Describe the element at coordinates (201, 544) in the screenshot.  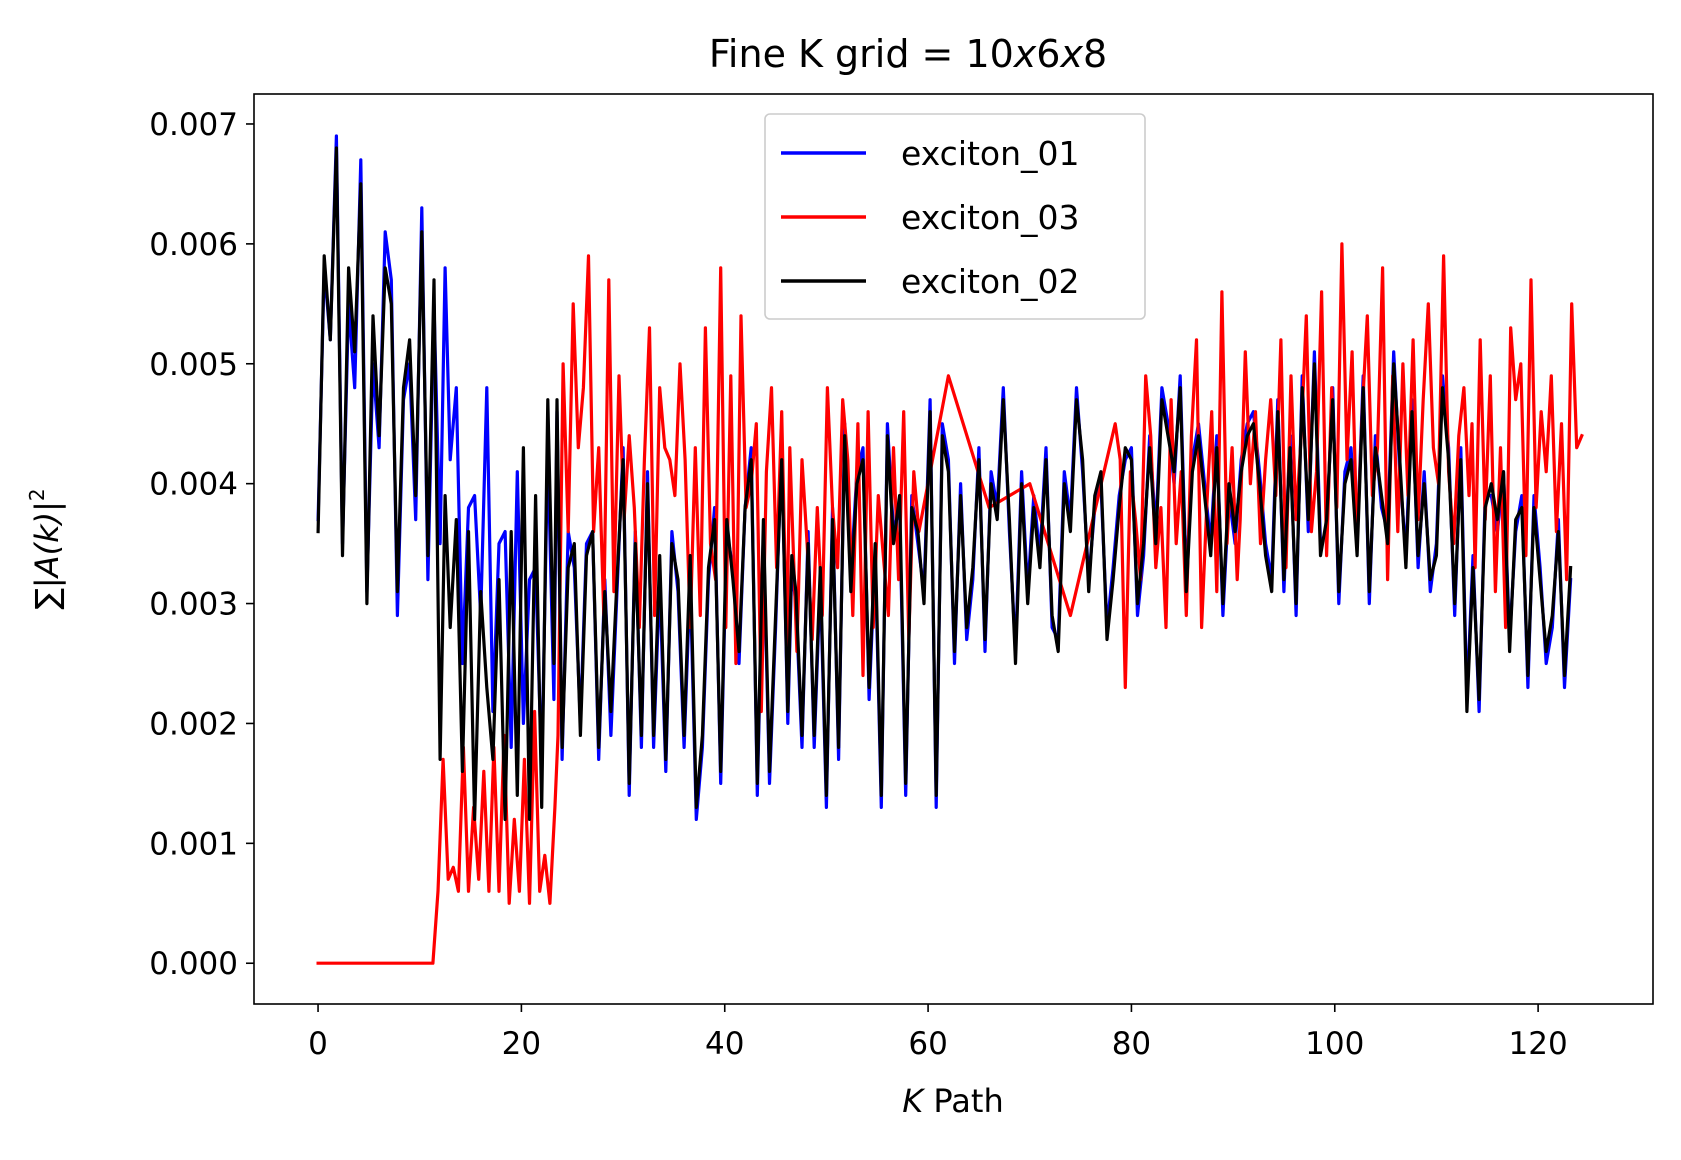
I see `y-axis: 0.000 0.001 0.002 0.003 0.004 0.005 0.006 0.007` at that location.